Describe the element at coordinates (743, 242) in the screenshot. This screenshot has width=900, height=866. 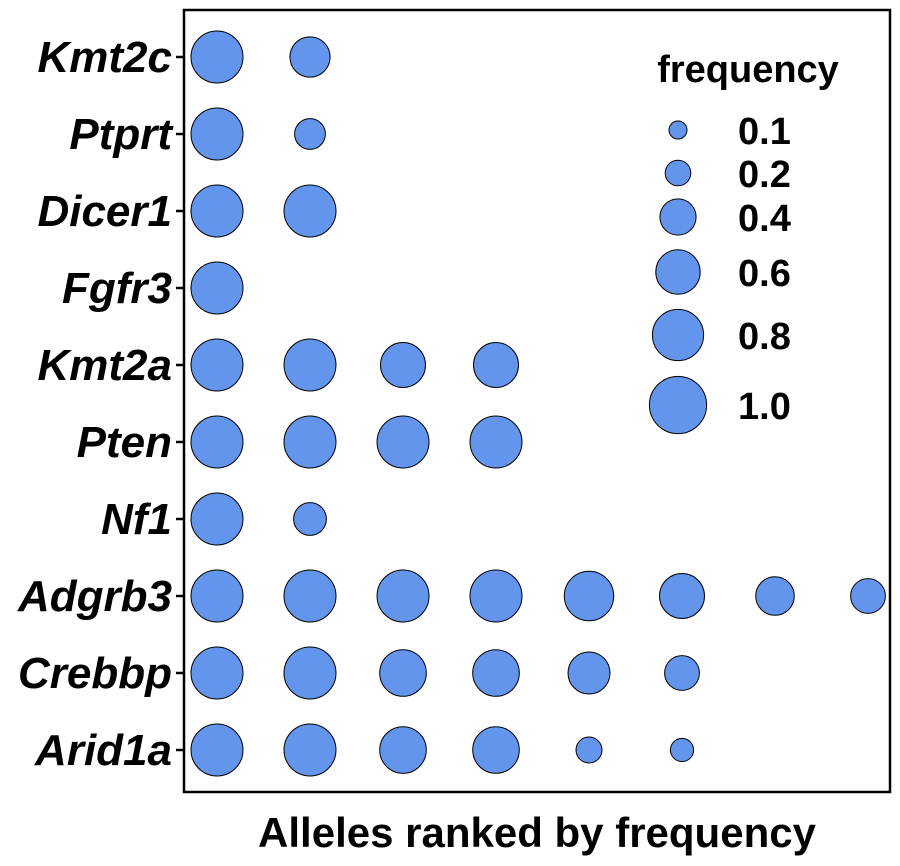
I see `legend: frequency 0.10.20.4 0.6 0.8 1.0` at that location.